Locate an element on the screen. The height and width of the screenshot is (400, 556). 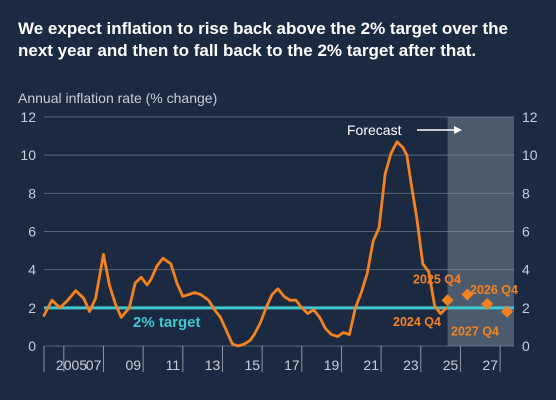
x-tick-label-23: 23 is located at coordinates (411, 365).